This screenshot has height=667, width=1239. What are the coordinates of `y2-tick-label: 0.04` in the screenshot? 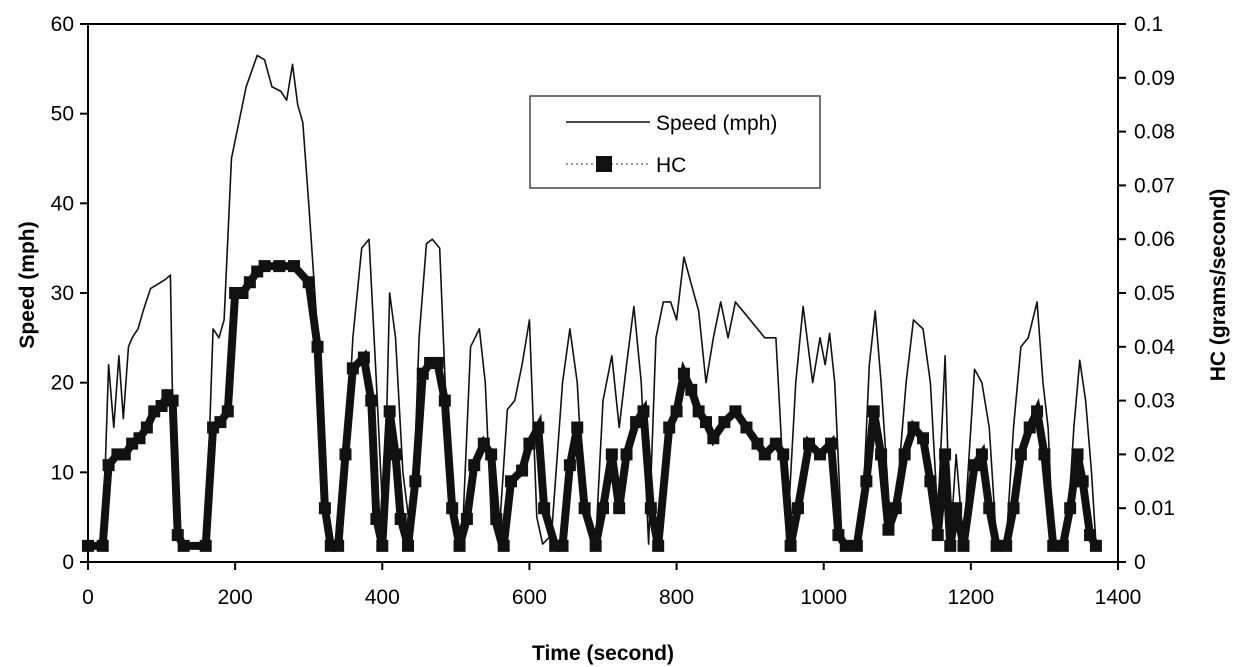 It's located at (1154, 347).